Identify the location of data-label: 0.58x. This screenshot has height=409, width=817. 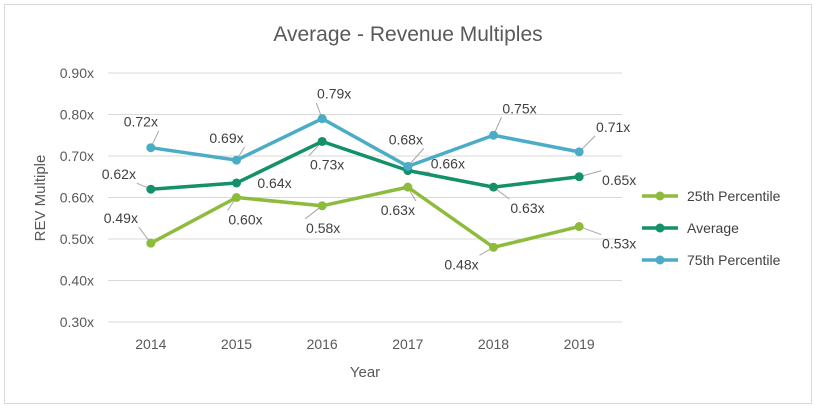
(323, 228).